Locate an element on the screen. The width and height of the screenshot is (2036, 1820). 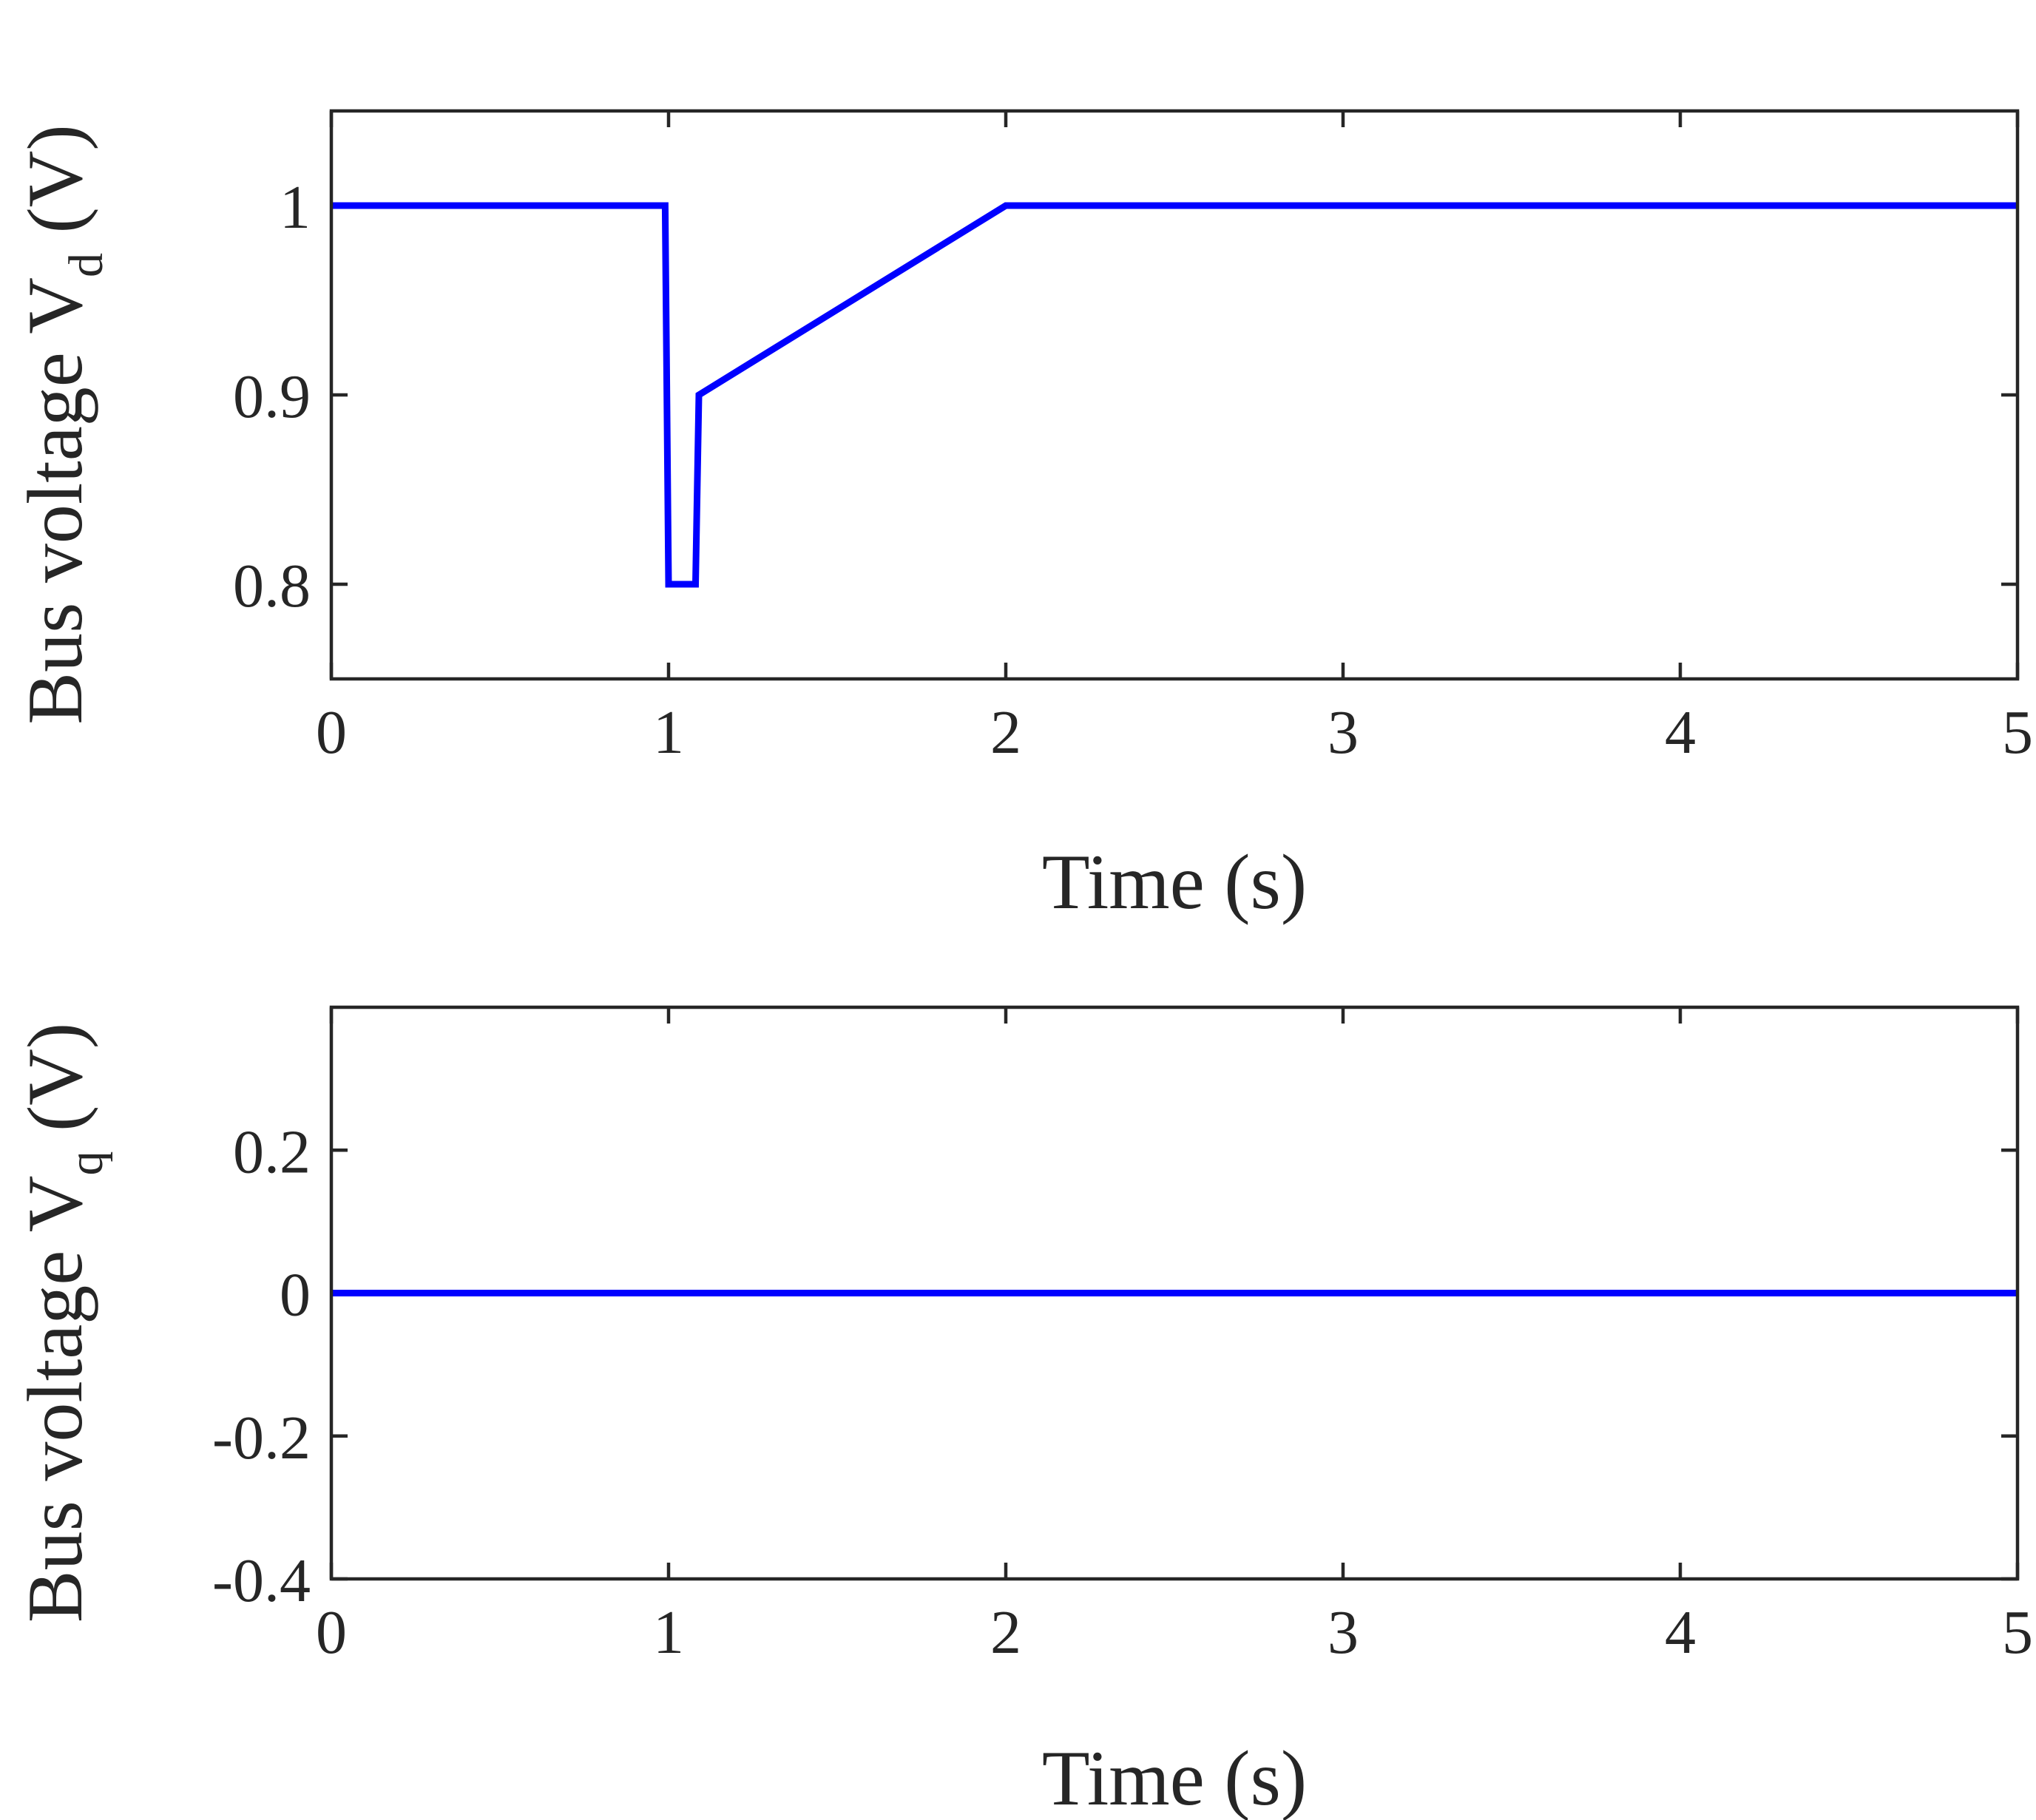
plot-vq-y-axis-label: Bus voltage Vq (V) is located at coordinates (63, 1323).